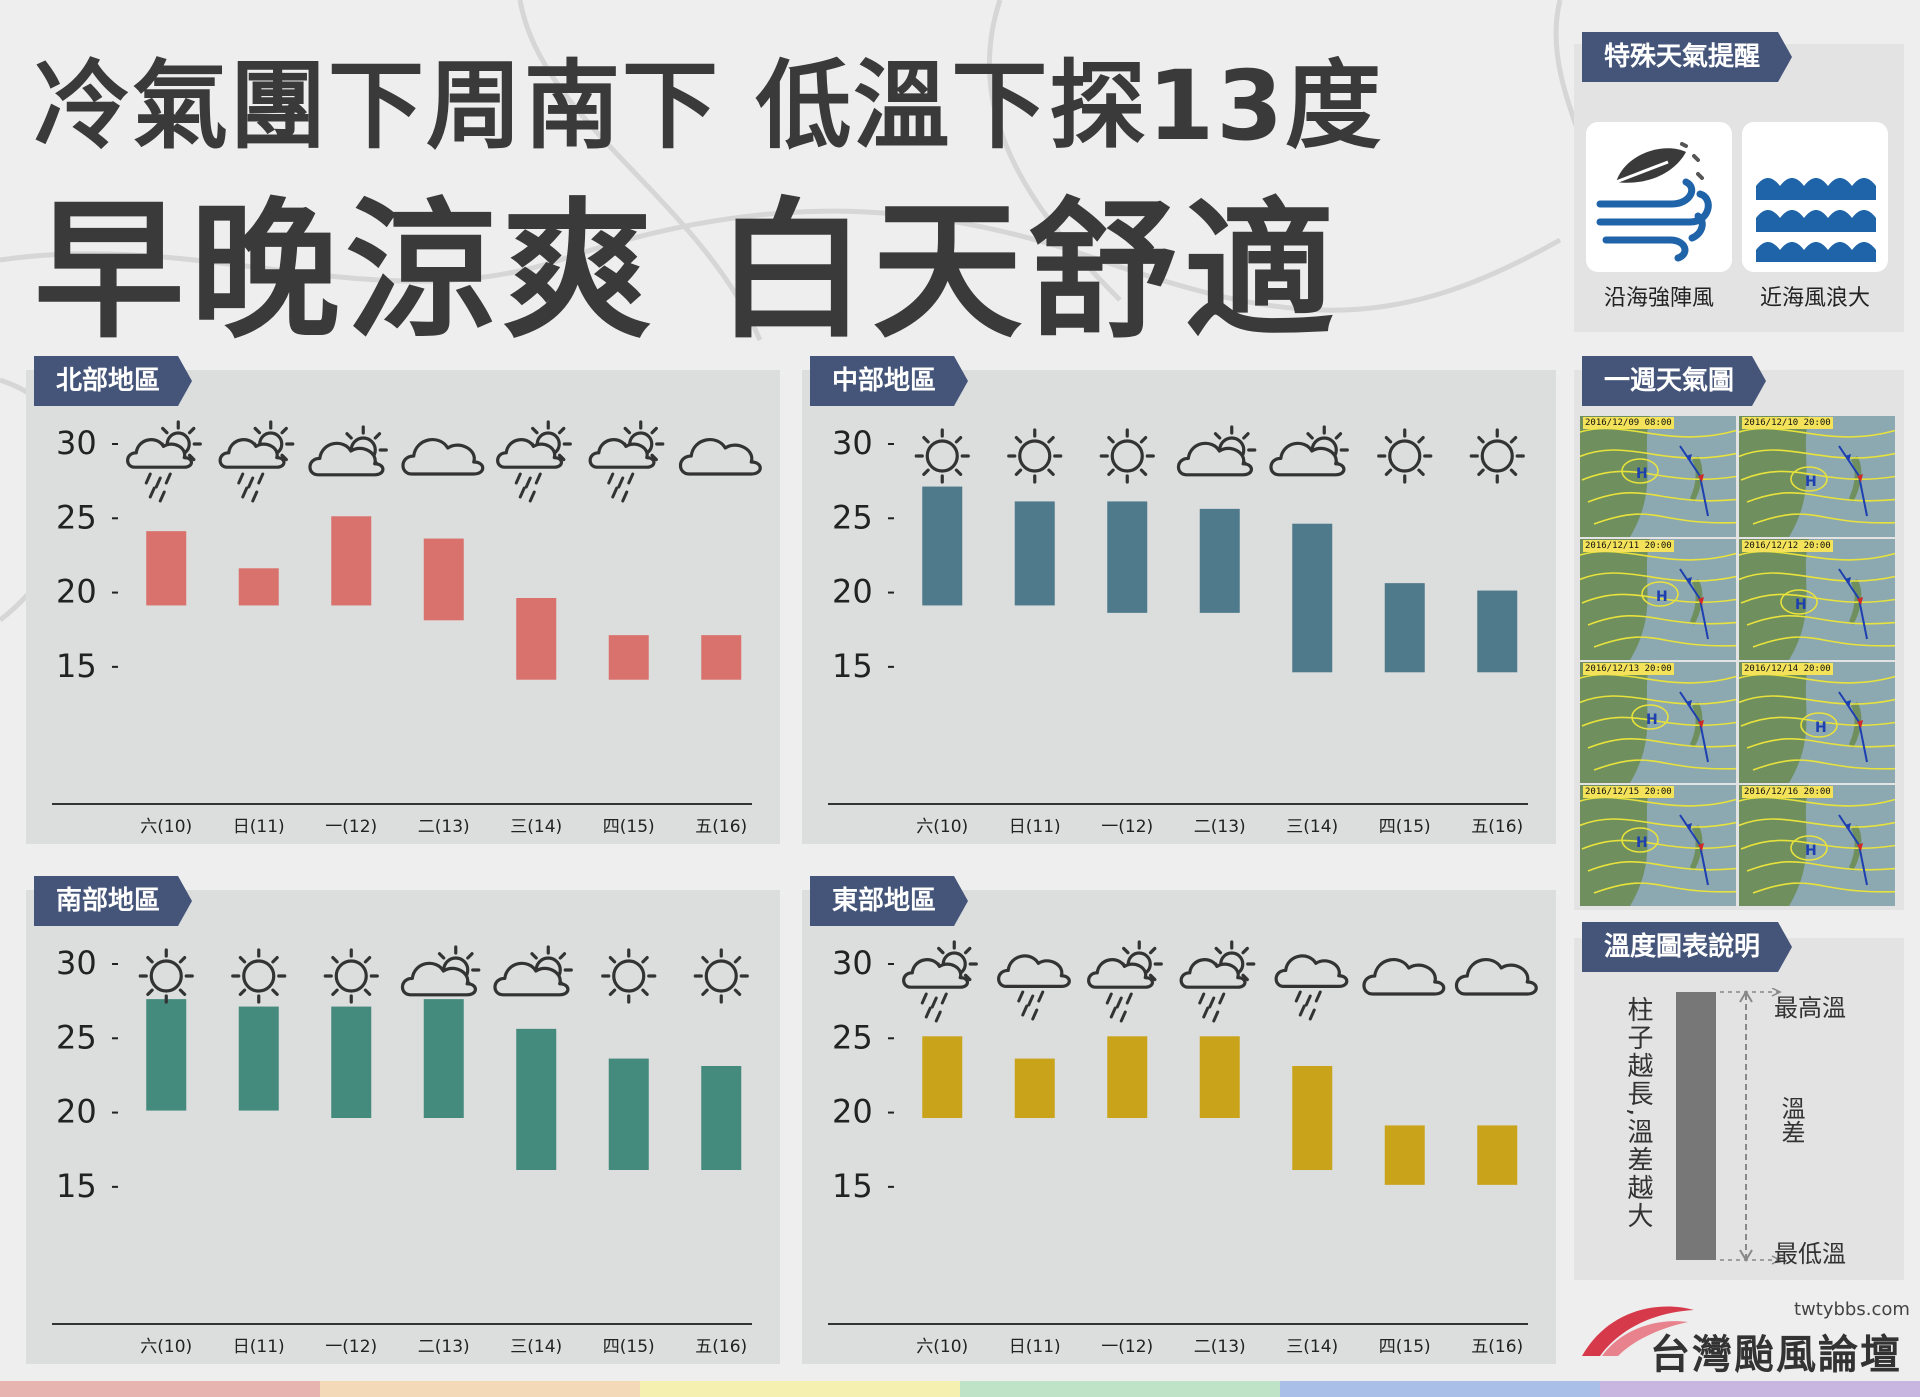  I want to click on headline-line-2: 早晚涼爽 白天舒適, so click(687, 272).